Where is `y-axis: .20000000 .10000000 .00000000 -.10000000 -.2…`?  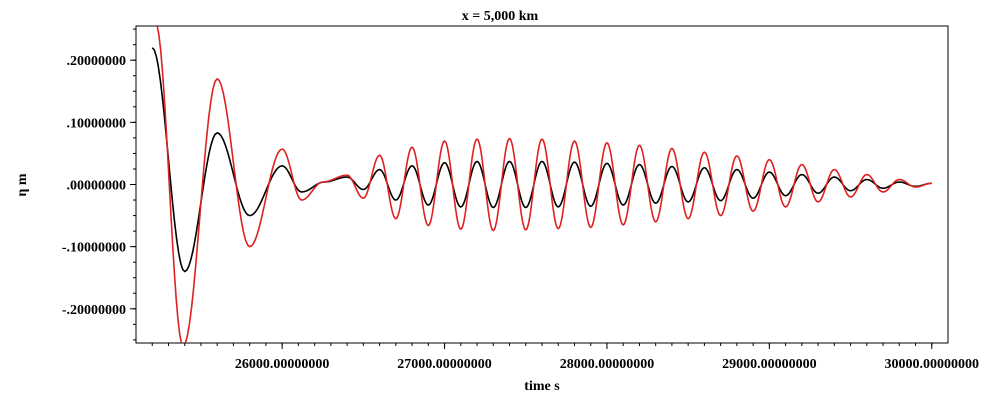 y-axis: .20000000 .10000000 .00000000 -.10000000 -.2… is located at coordinates (99, 184).